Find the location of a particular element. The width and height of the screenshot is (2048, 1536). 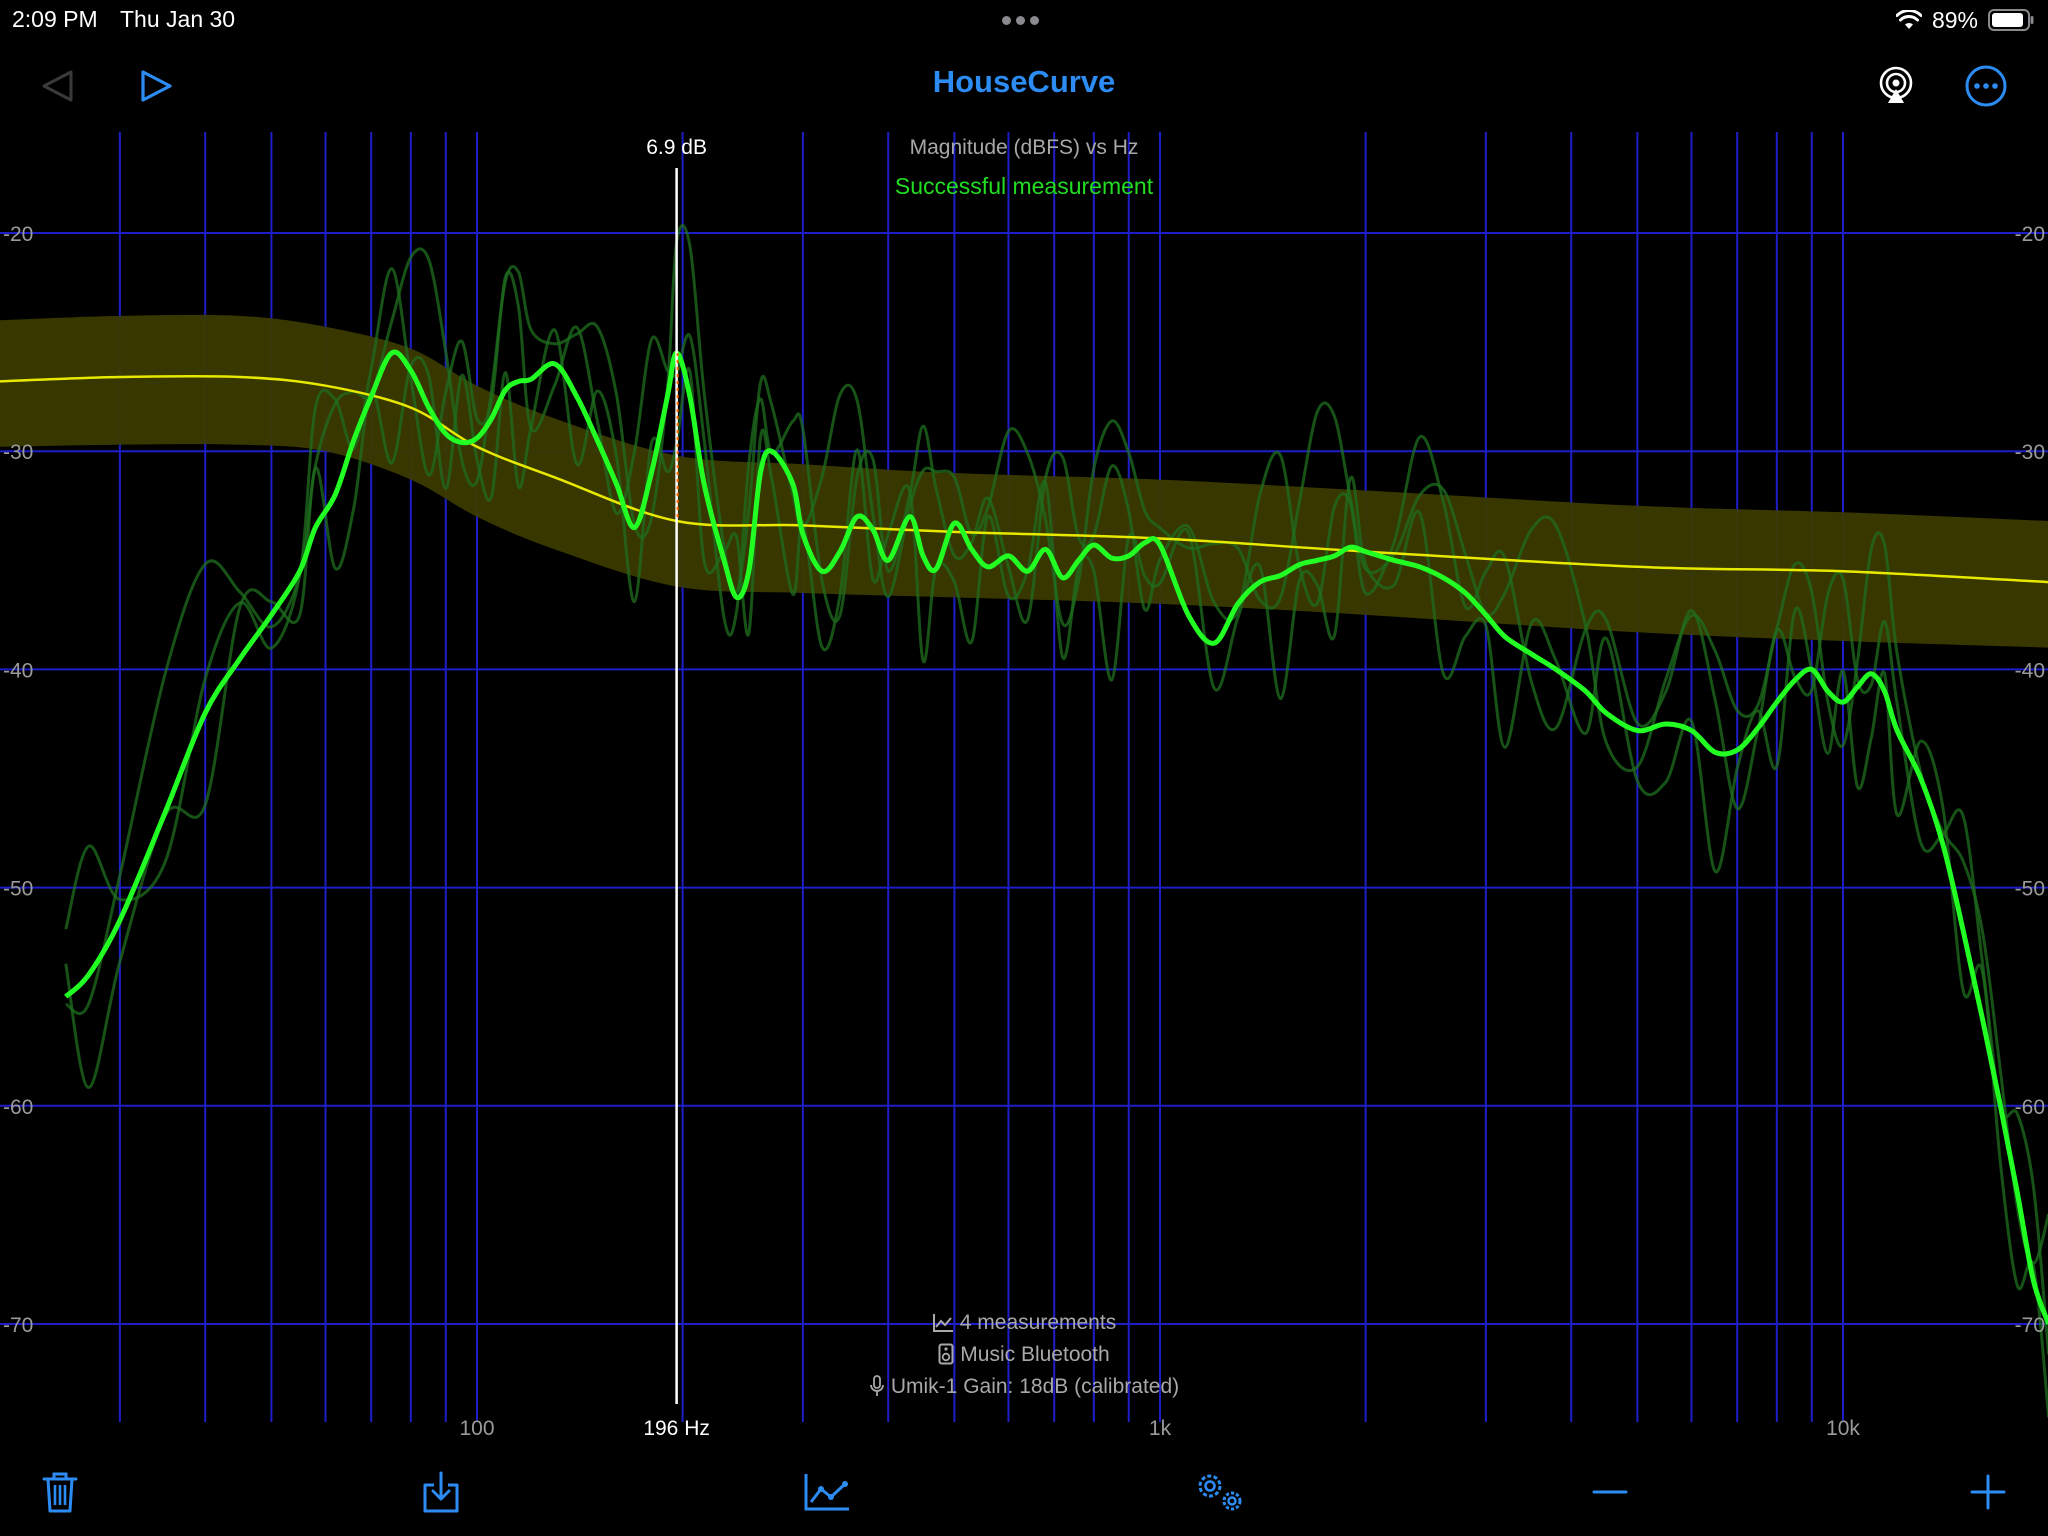

y-tick-label-left: -70 is located at coordinates (18, 1325).